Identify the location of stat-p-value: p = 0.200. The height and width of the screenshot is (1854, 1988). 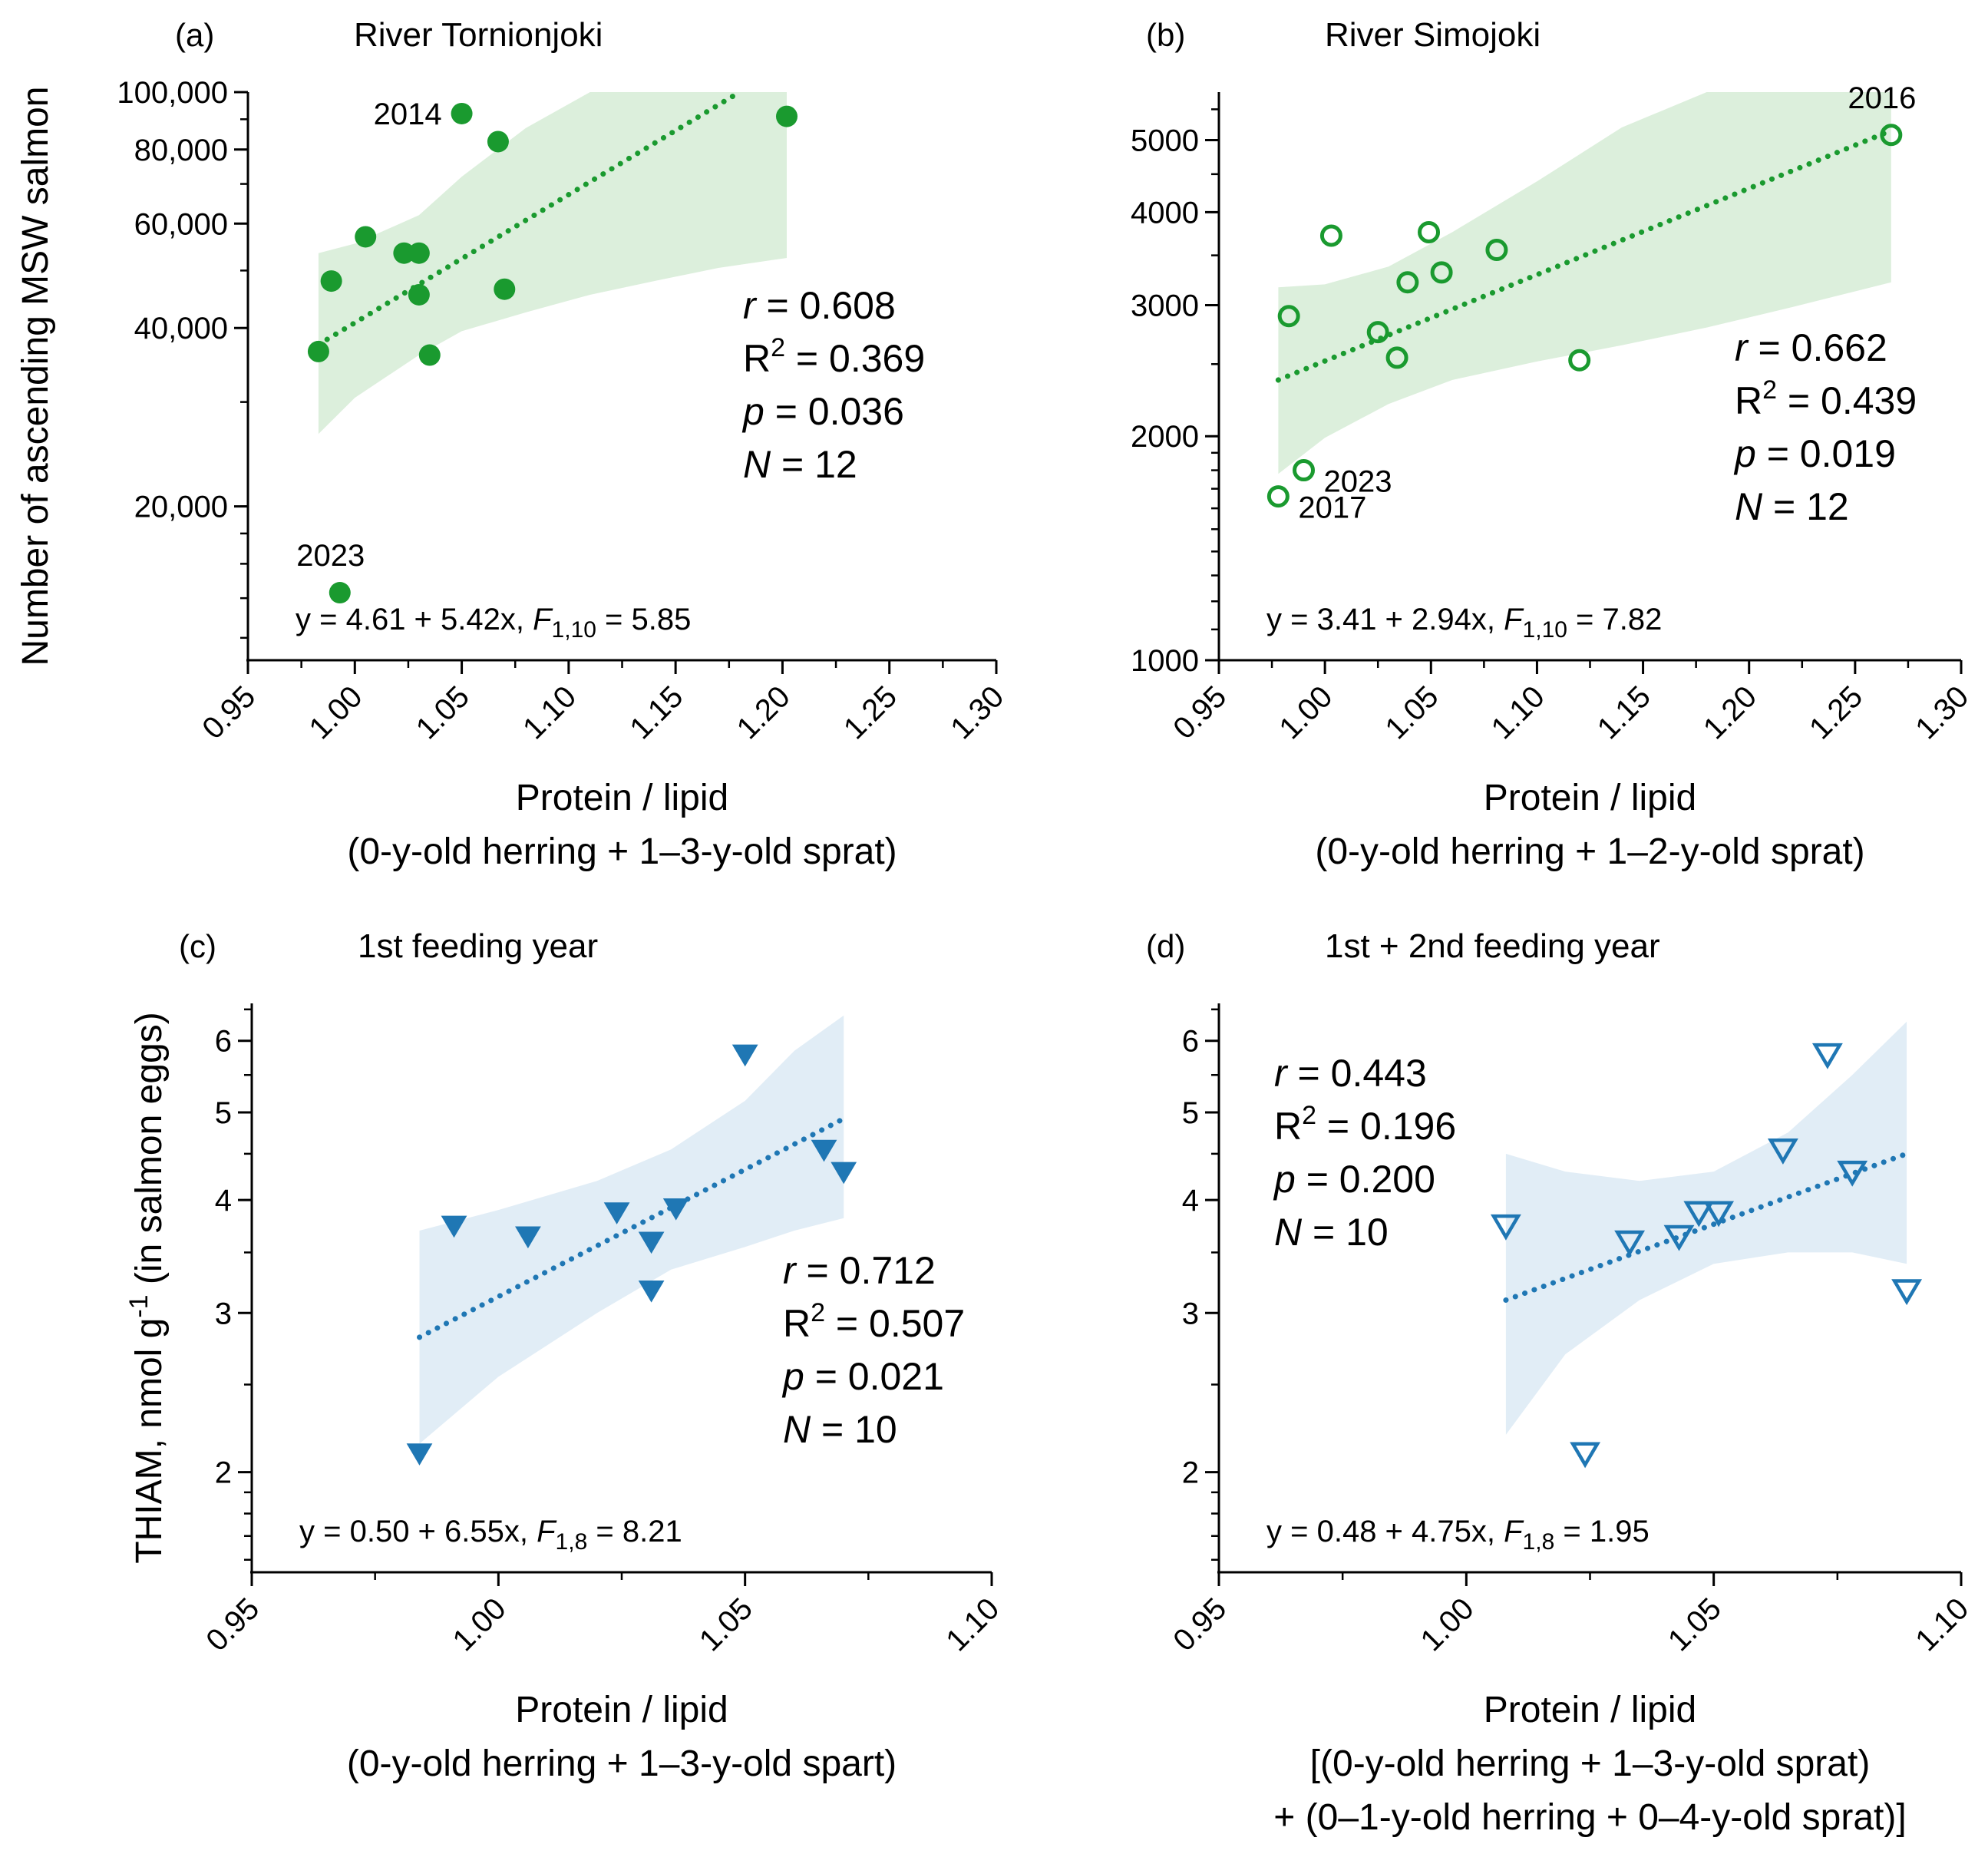
(1354, 1179).